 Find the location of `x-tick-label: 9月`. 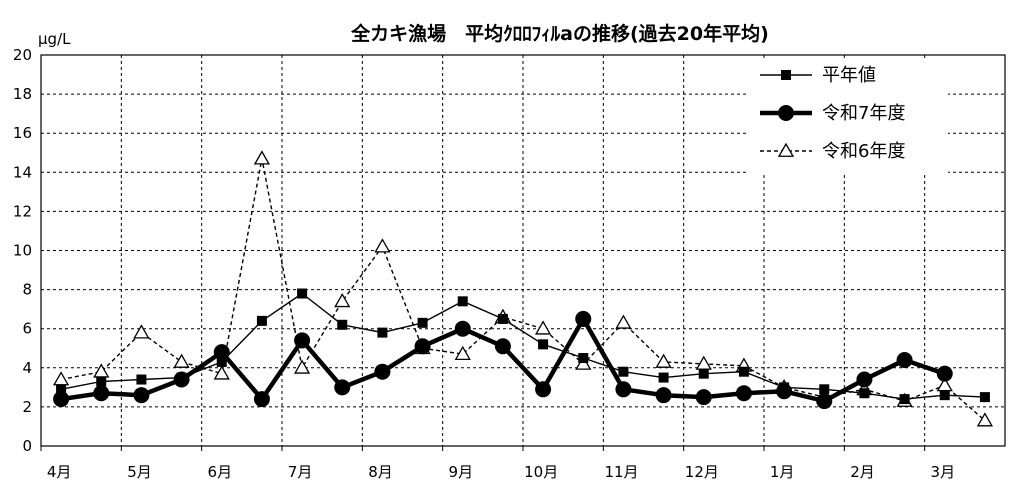

x-tick-label: 9月 is located at coordinates (461, 472).